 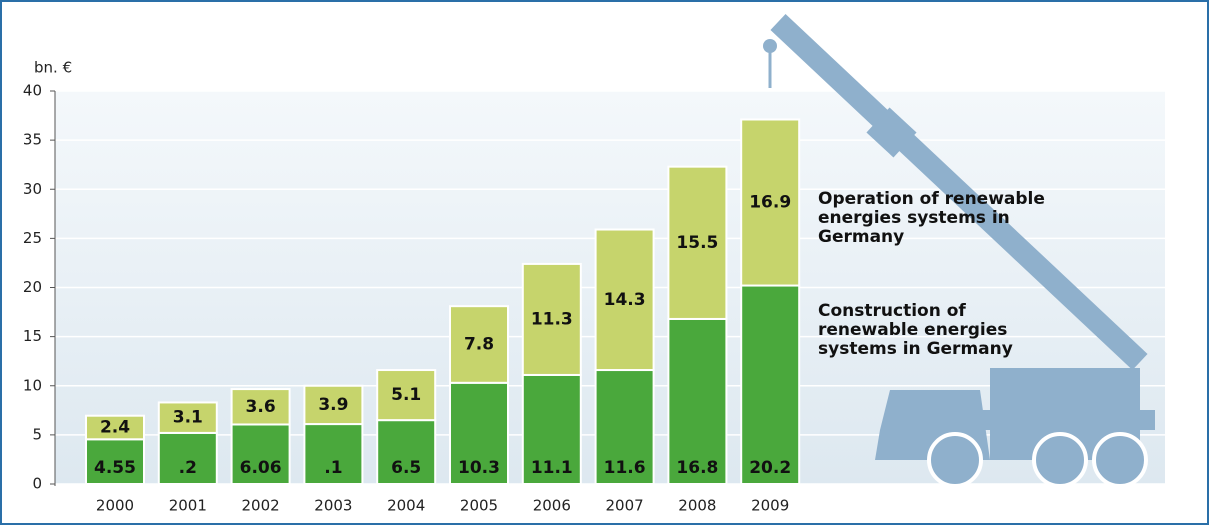 What do you see at coordinates (697, 506) in the screenshot?
I see `x-tick-label: 2008` at bounding box center [697, 506].